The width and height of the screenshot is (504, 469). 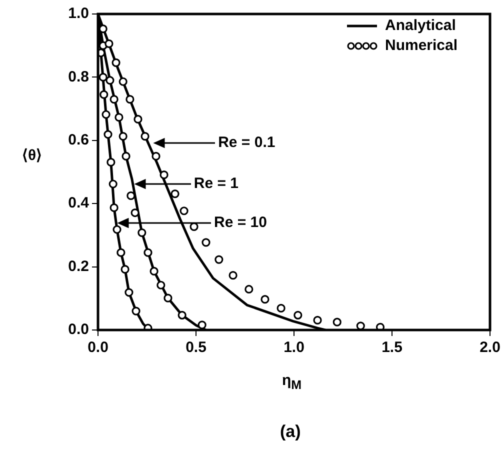 I want to click on legend-label: Analytical, so click(x=420, y=25).